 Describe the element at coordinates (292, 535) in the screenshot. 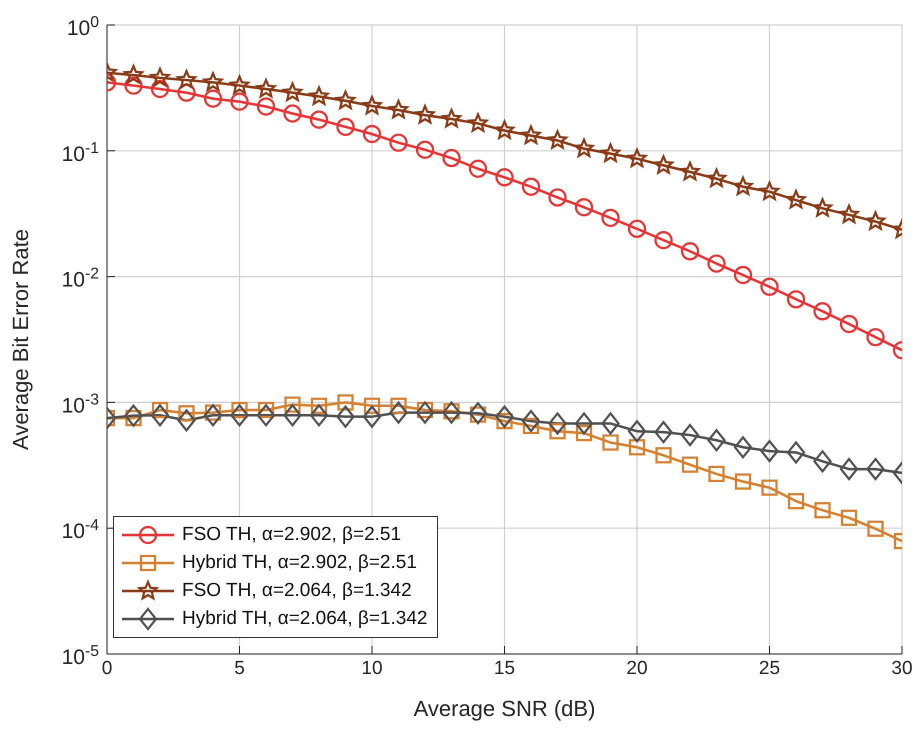

I see `legend-label: FSO TH, α=2.902, β=2.51` at that location.